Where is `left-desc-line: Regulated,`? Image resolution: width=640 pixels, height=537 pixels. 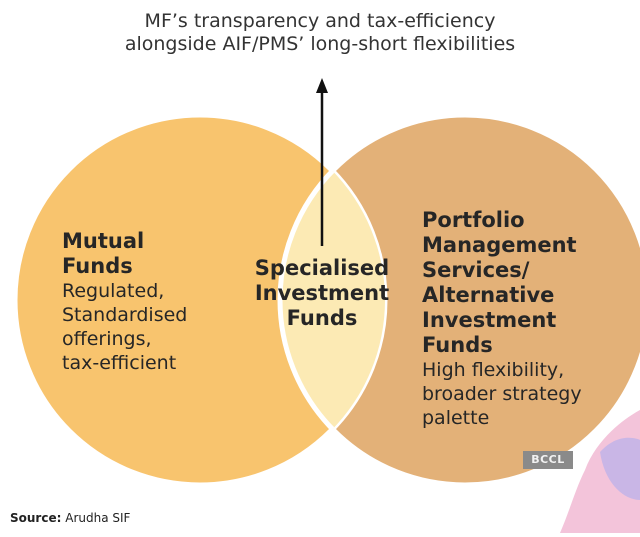
left-desc-line: Regulated, is located at coordinates (113, 291).